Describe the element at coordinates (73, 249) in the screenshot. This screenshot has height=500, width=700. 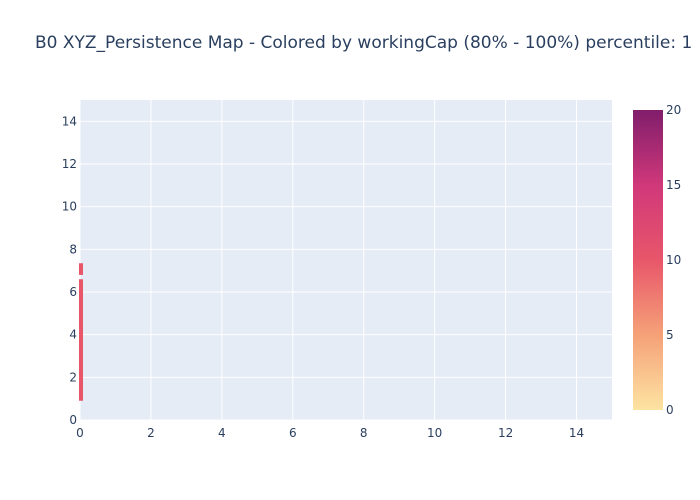
I see `y-tick-label: 8` at that location.